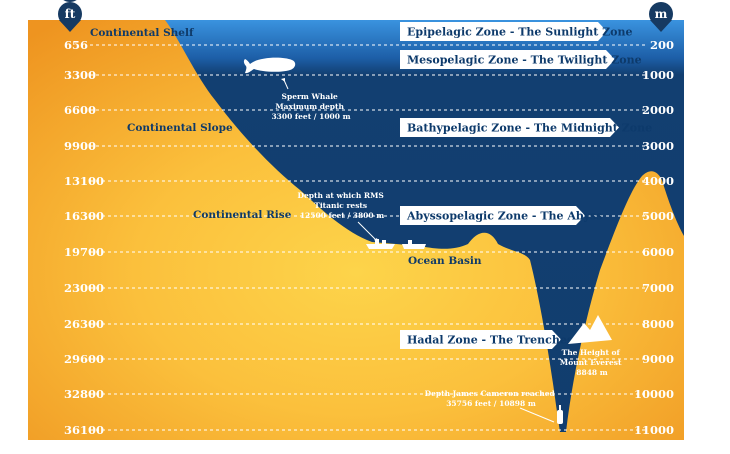  I want to click on m-tick-label: 5000, so click(658, 216).